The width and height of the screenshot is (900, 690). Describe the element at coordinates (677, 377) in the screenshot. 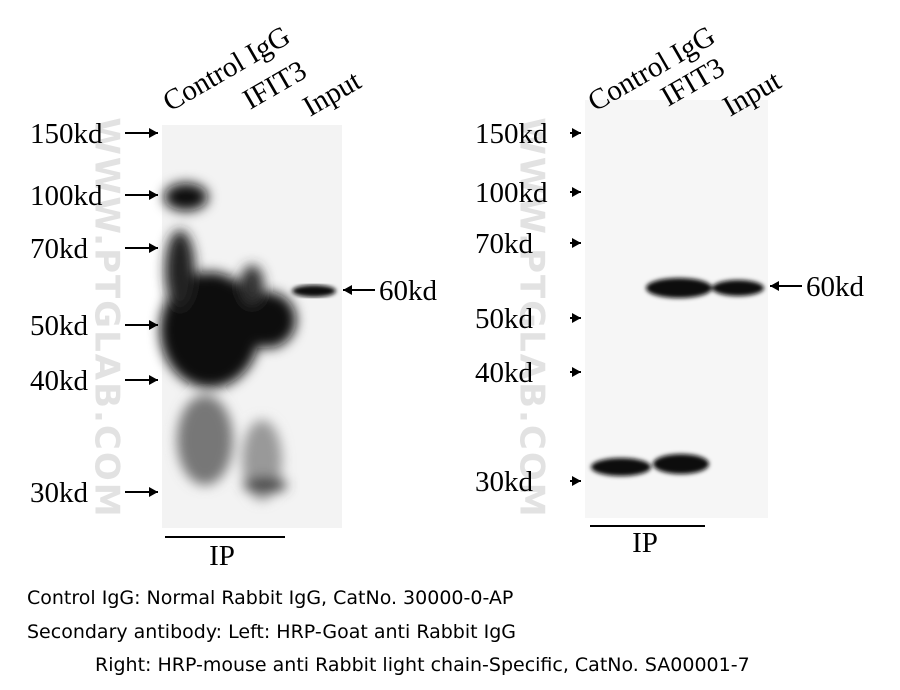

I see `bands-right` at that location.